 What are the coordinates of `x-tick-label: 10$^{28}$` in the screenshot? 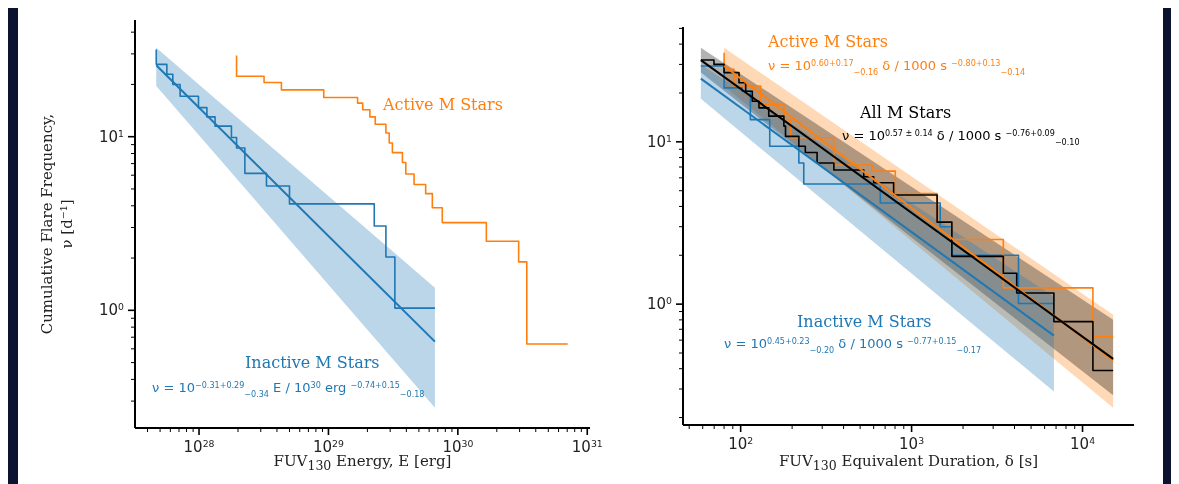 It's located at (199, 446).